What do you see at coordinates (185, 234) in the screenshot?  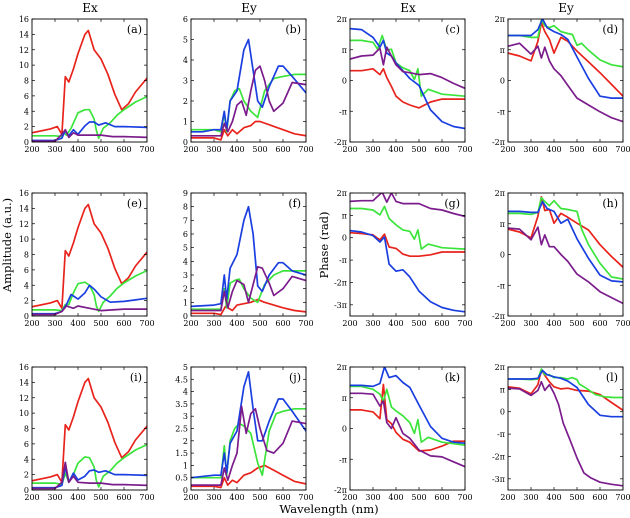 I see `panel-f-y-tick-label: 6` at bounding box center [185, 234].